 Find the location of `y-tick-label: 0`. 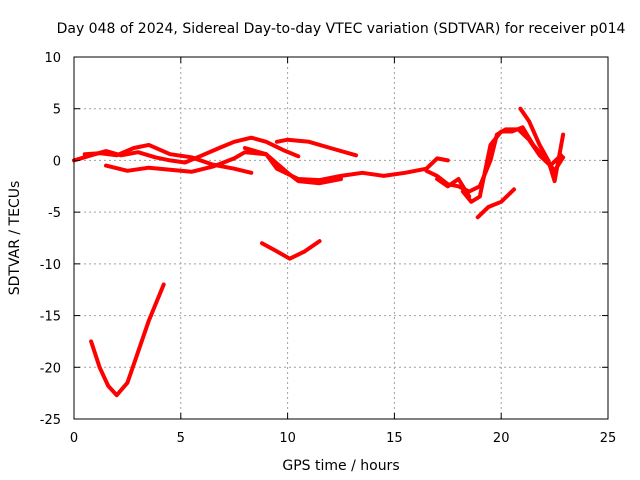

y-tick-label: 0 is located at coordinates (57, 161).